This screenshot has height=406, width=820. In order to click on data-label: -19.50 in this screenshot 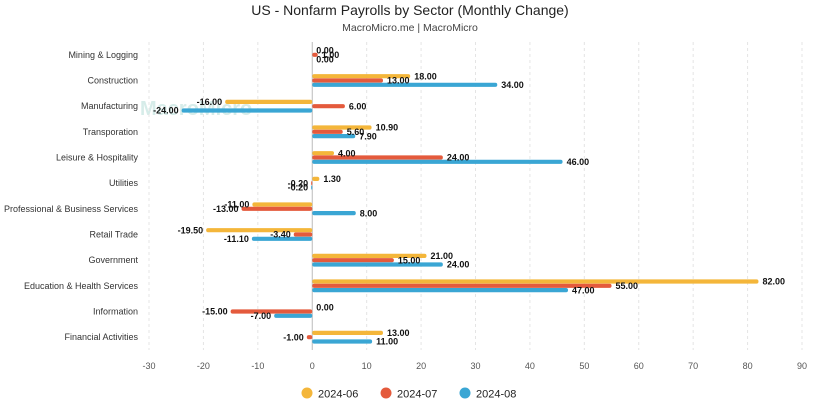, I will do `click(191, 230)`.